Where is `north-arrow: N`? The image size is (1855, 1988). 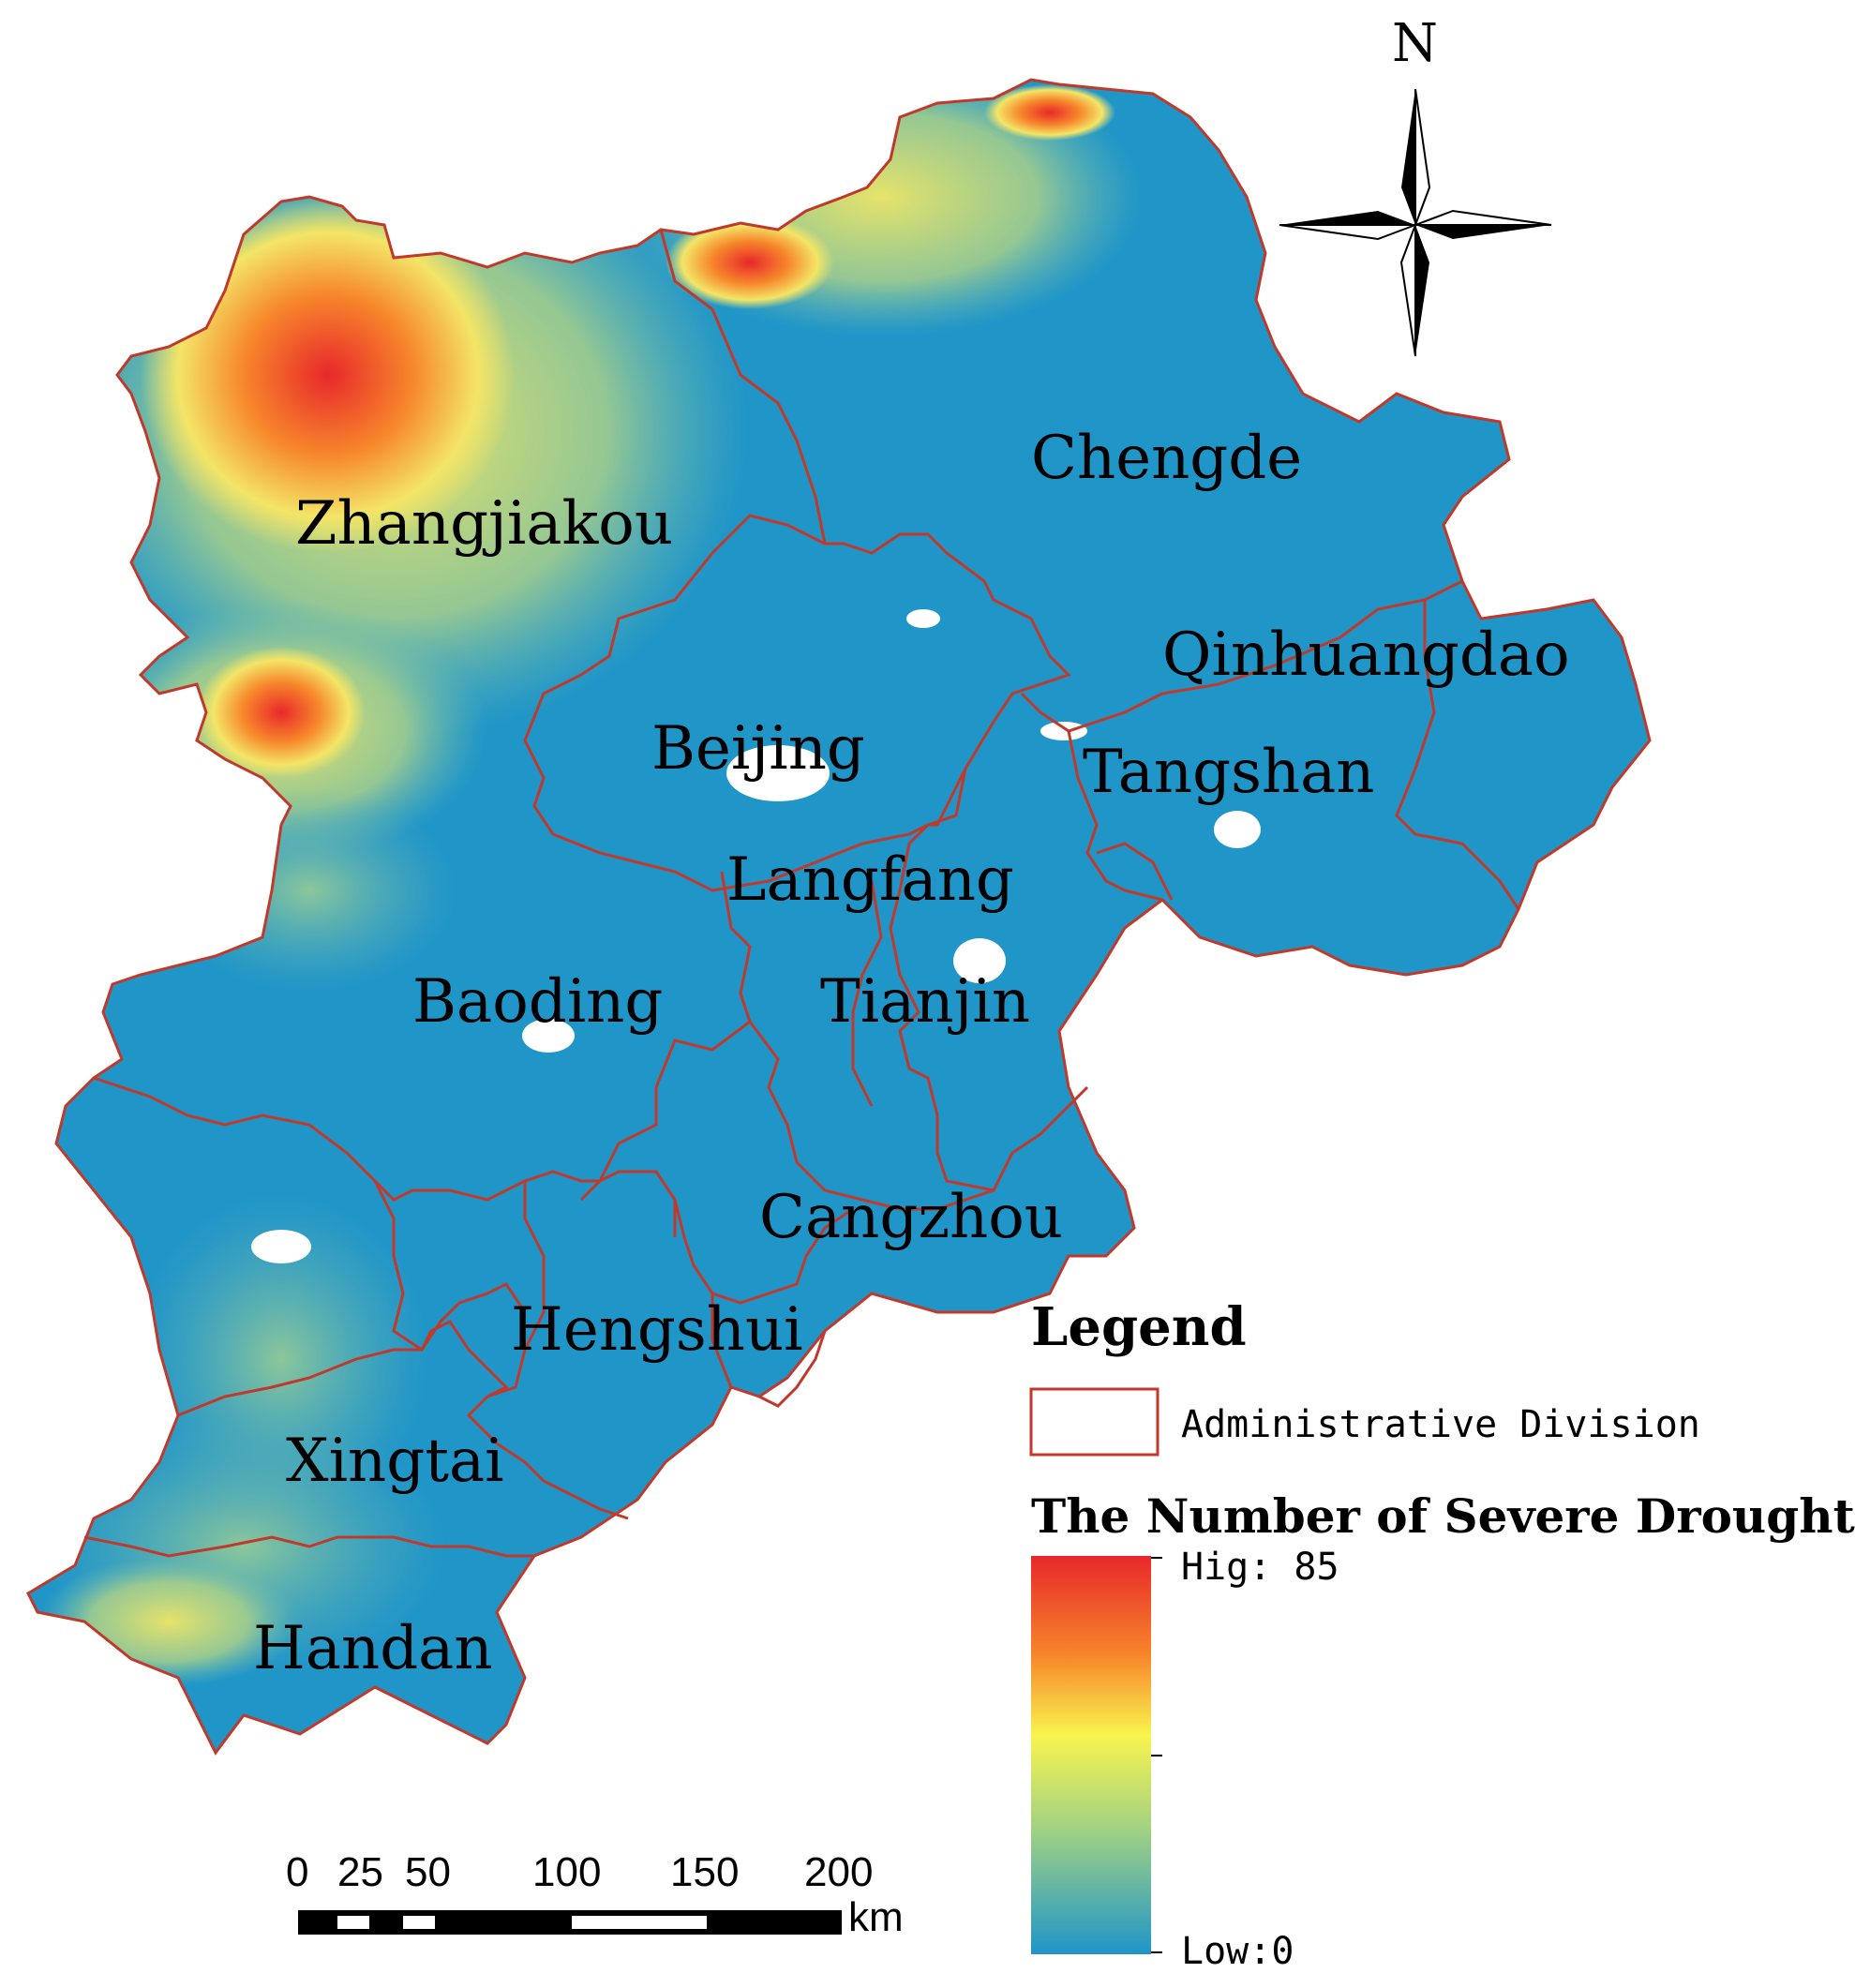 north-arrow: N is located at coordinates (1415, 185).